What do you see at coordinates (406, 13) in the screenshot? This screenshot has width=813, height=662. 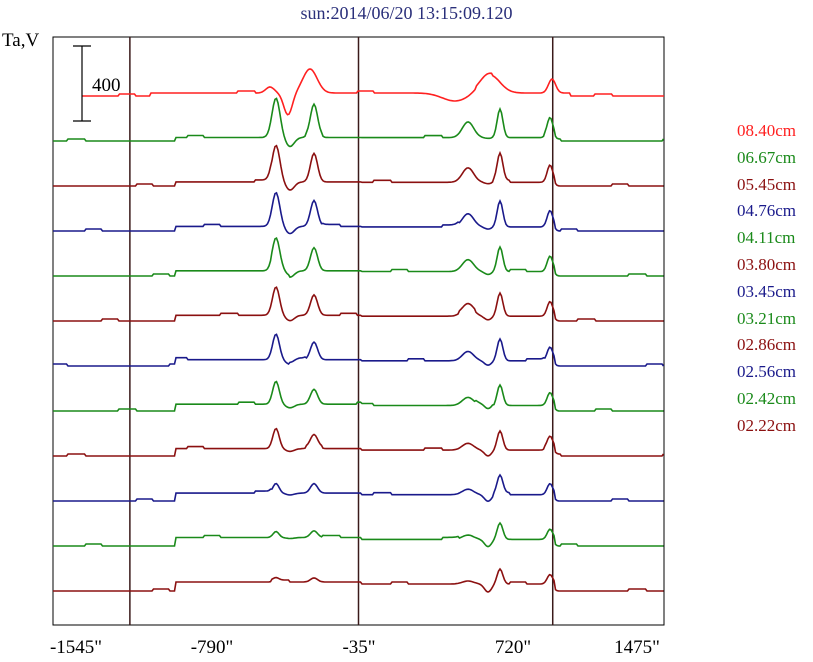 I see `chart-title: sun:2014/06/20 13:15:09.120` at bounding box center [406, 13].